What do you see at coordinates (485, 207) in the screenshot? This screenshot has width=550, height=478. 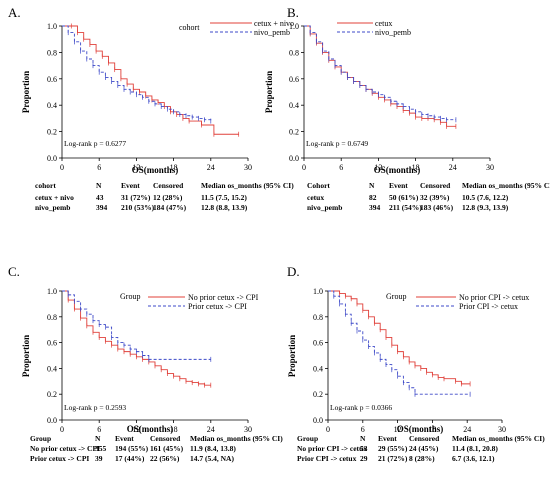 I see `table-cell: 12.8 (9.3, 13.9)` at bounding box center [485, 207].